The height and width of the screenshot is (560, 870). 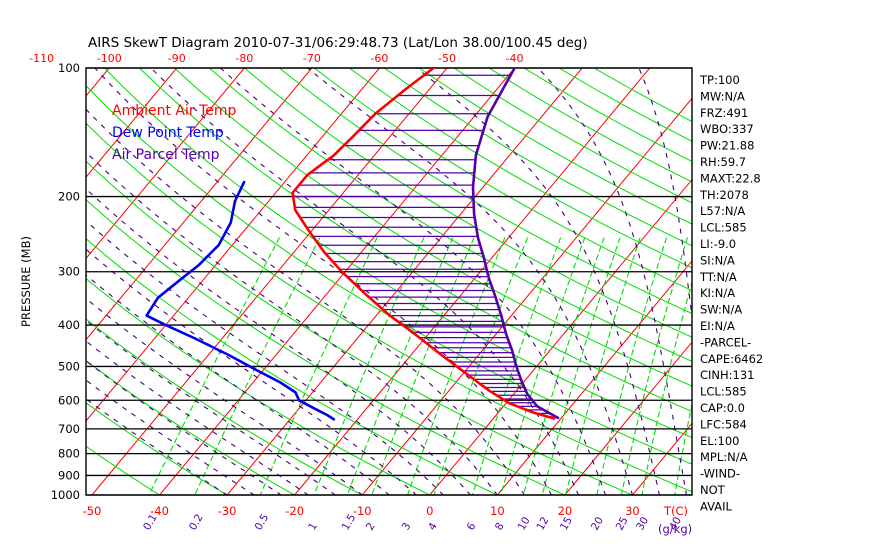 I want to click on pressure-tick-label: 900, so click(x=69, y=475).